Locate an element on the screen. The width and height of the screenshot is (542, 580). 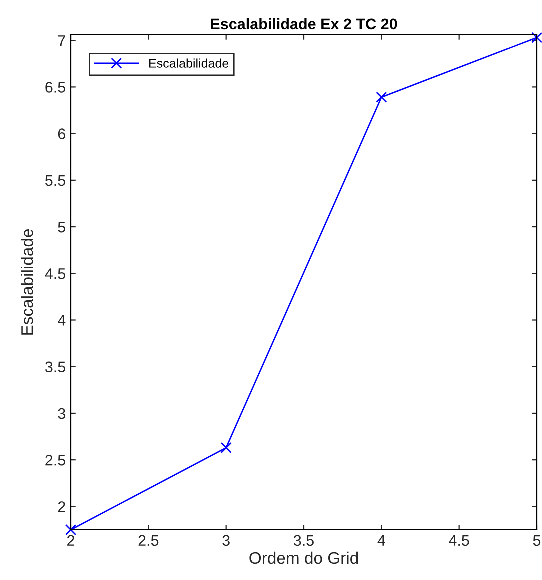
legend-label: Escalabilidade is located at coordinates (189, 63).